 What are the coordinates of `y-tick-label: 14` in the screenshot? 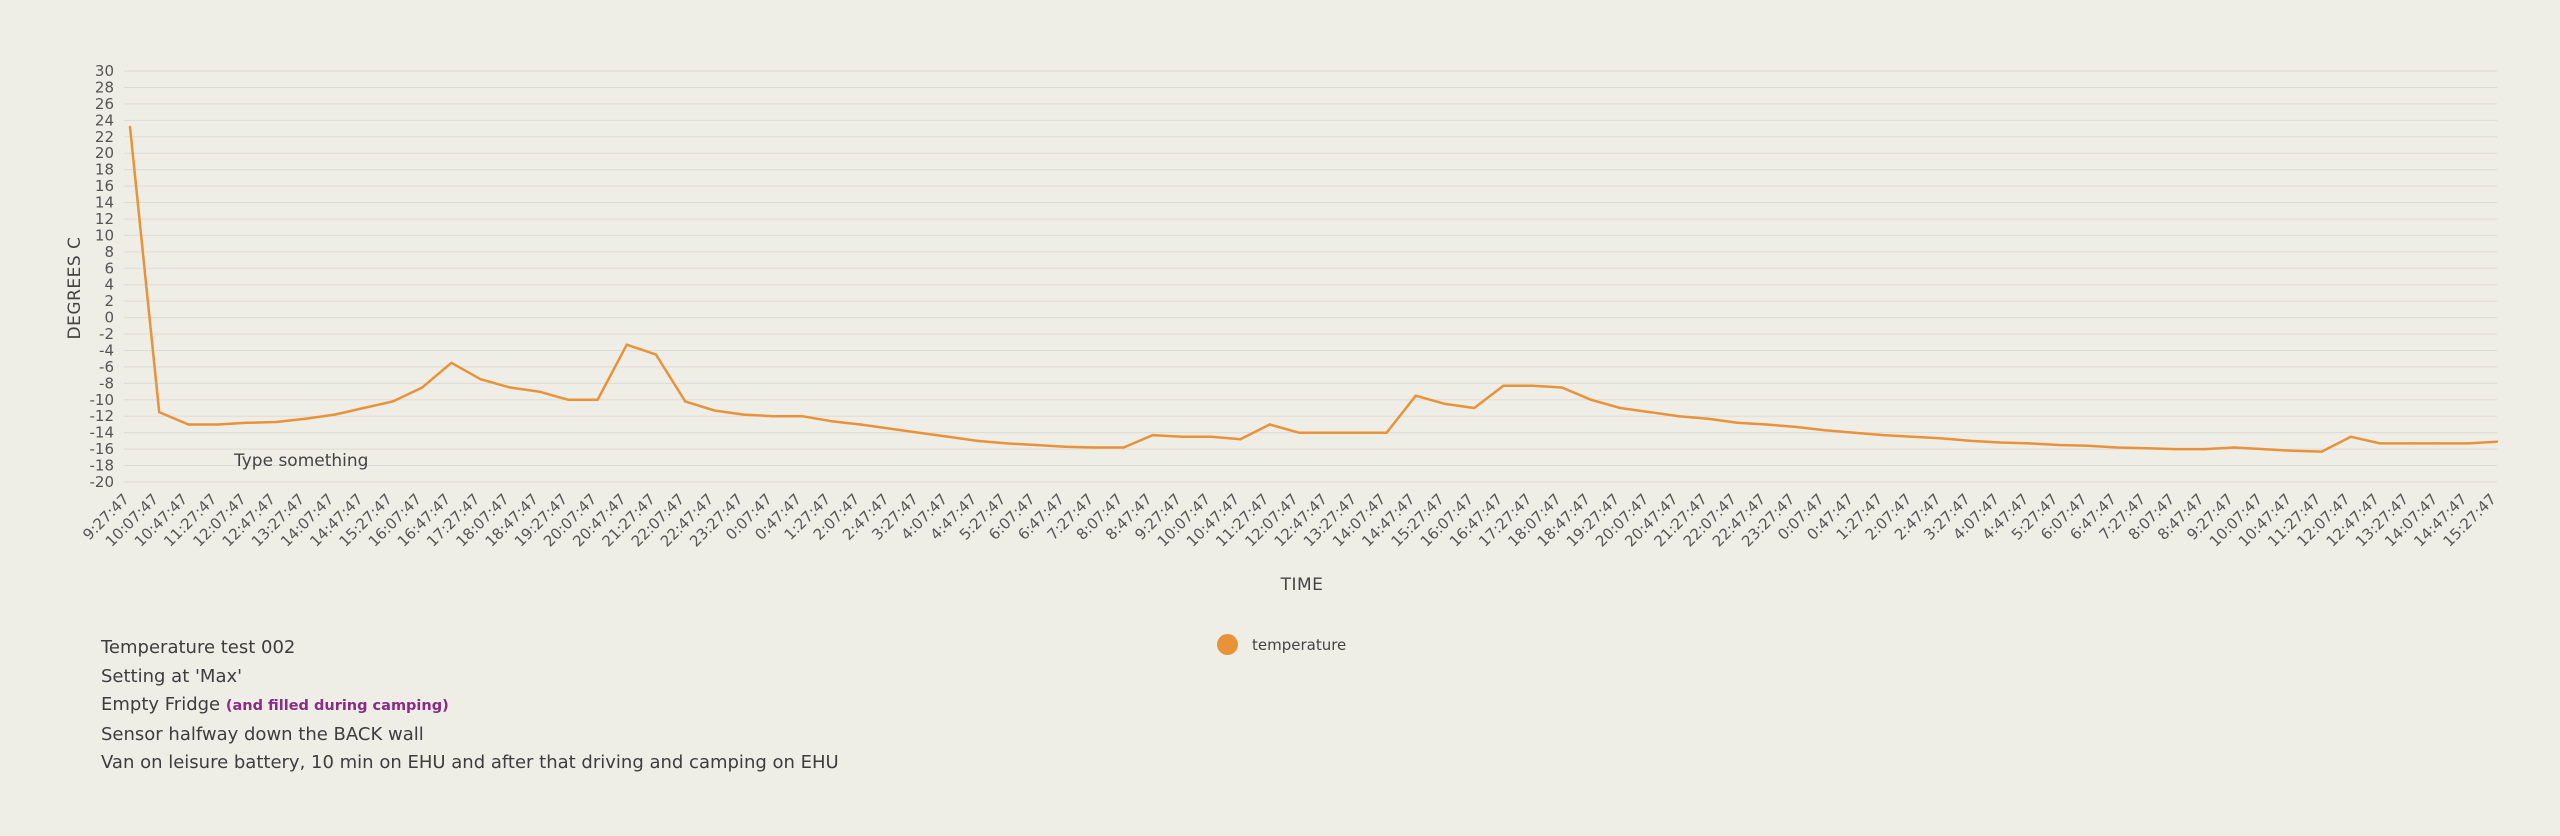 It's located at (104, 203).